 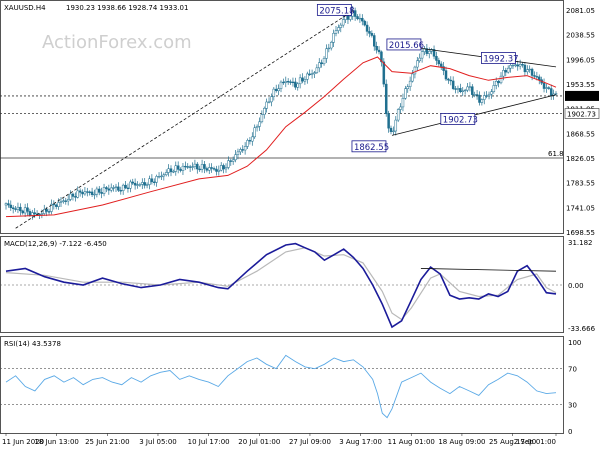 What do you see at coordinates (512, 442) in the screenshot?
I see `x-tick-label: 25 Aug 17:00` at bounding box center [512, 442].